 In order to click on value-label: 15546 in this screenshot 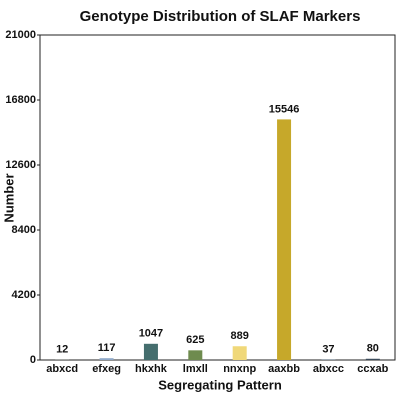, I will do `click(284, 109)`.